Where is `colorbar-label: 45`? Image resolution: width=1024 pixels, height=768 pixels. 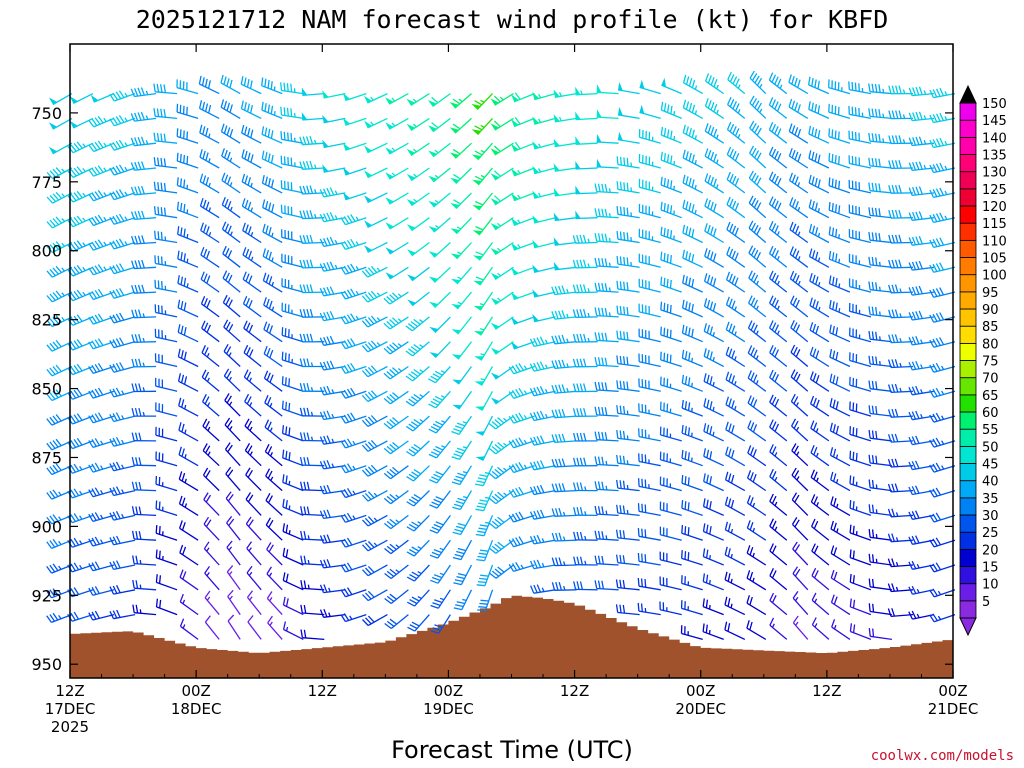 colorbar-label: 45 is located at coordinates (990, 465).